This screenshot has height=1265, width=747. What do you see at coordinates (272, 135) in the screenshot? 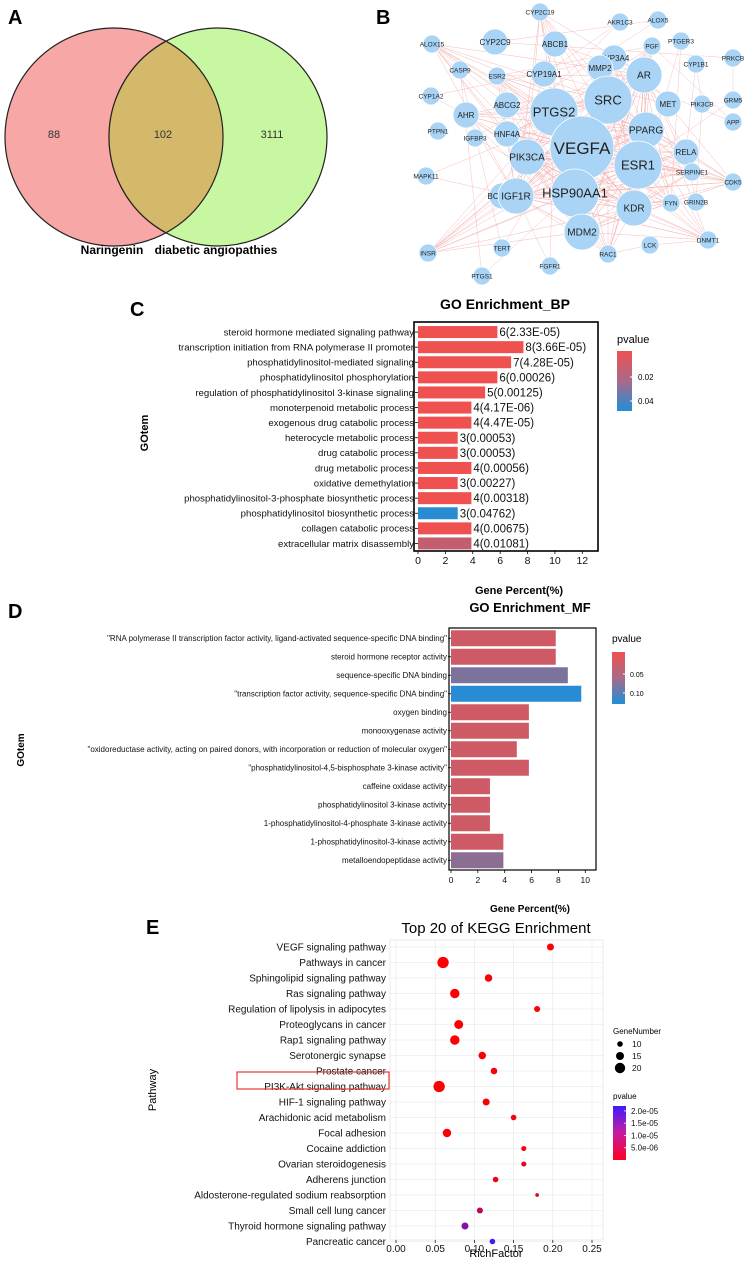
I see `venn-right-count: 3111` at bounding box center [272, 135].